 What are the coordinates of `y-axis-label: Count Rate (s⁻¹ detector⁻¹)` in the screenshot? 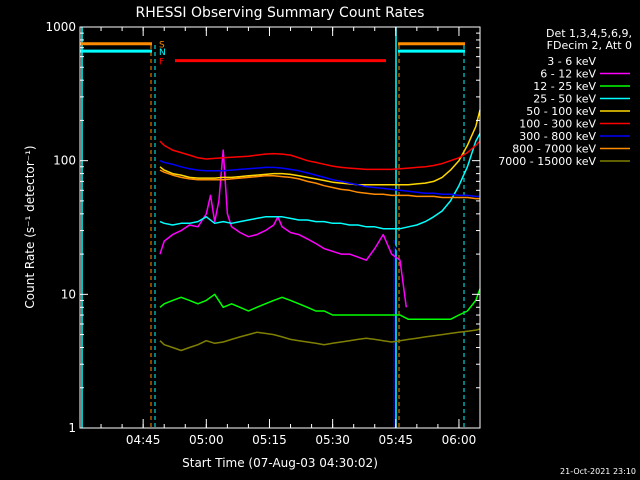 It's located at (30, 226).